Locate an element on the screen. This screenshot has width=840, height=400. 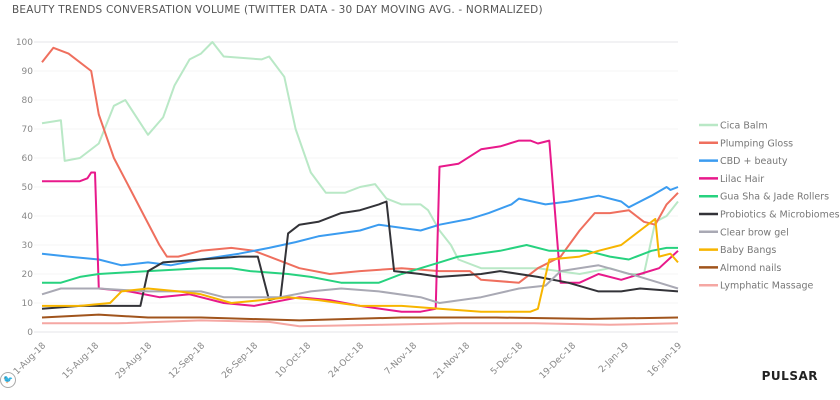
x-tick-label: 16-Jan-19 is located at coordinates (665, 360).